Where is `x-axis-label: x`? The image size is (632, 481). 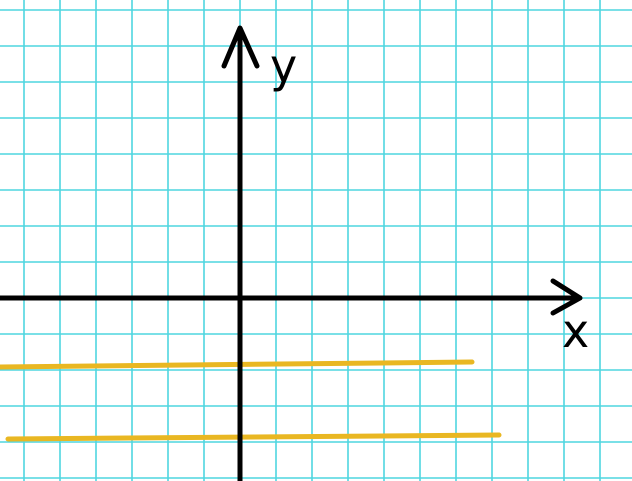
x-axis-label: x is located at coordinates (575, 331).